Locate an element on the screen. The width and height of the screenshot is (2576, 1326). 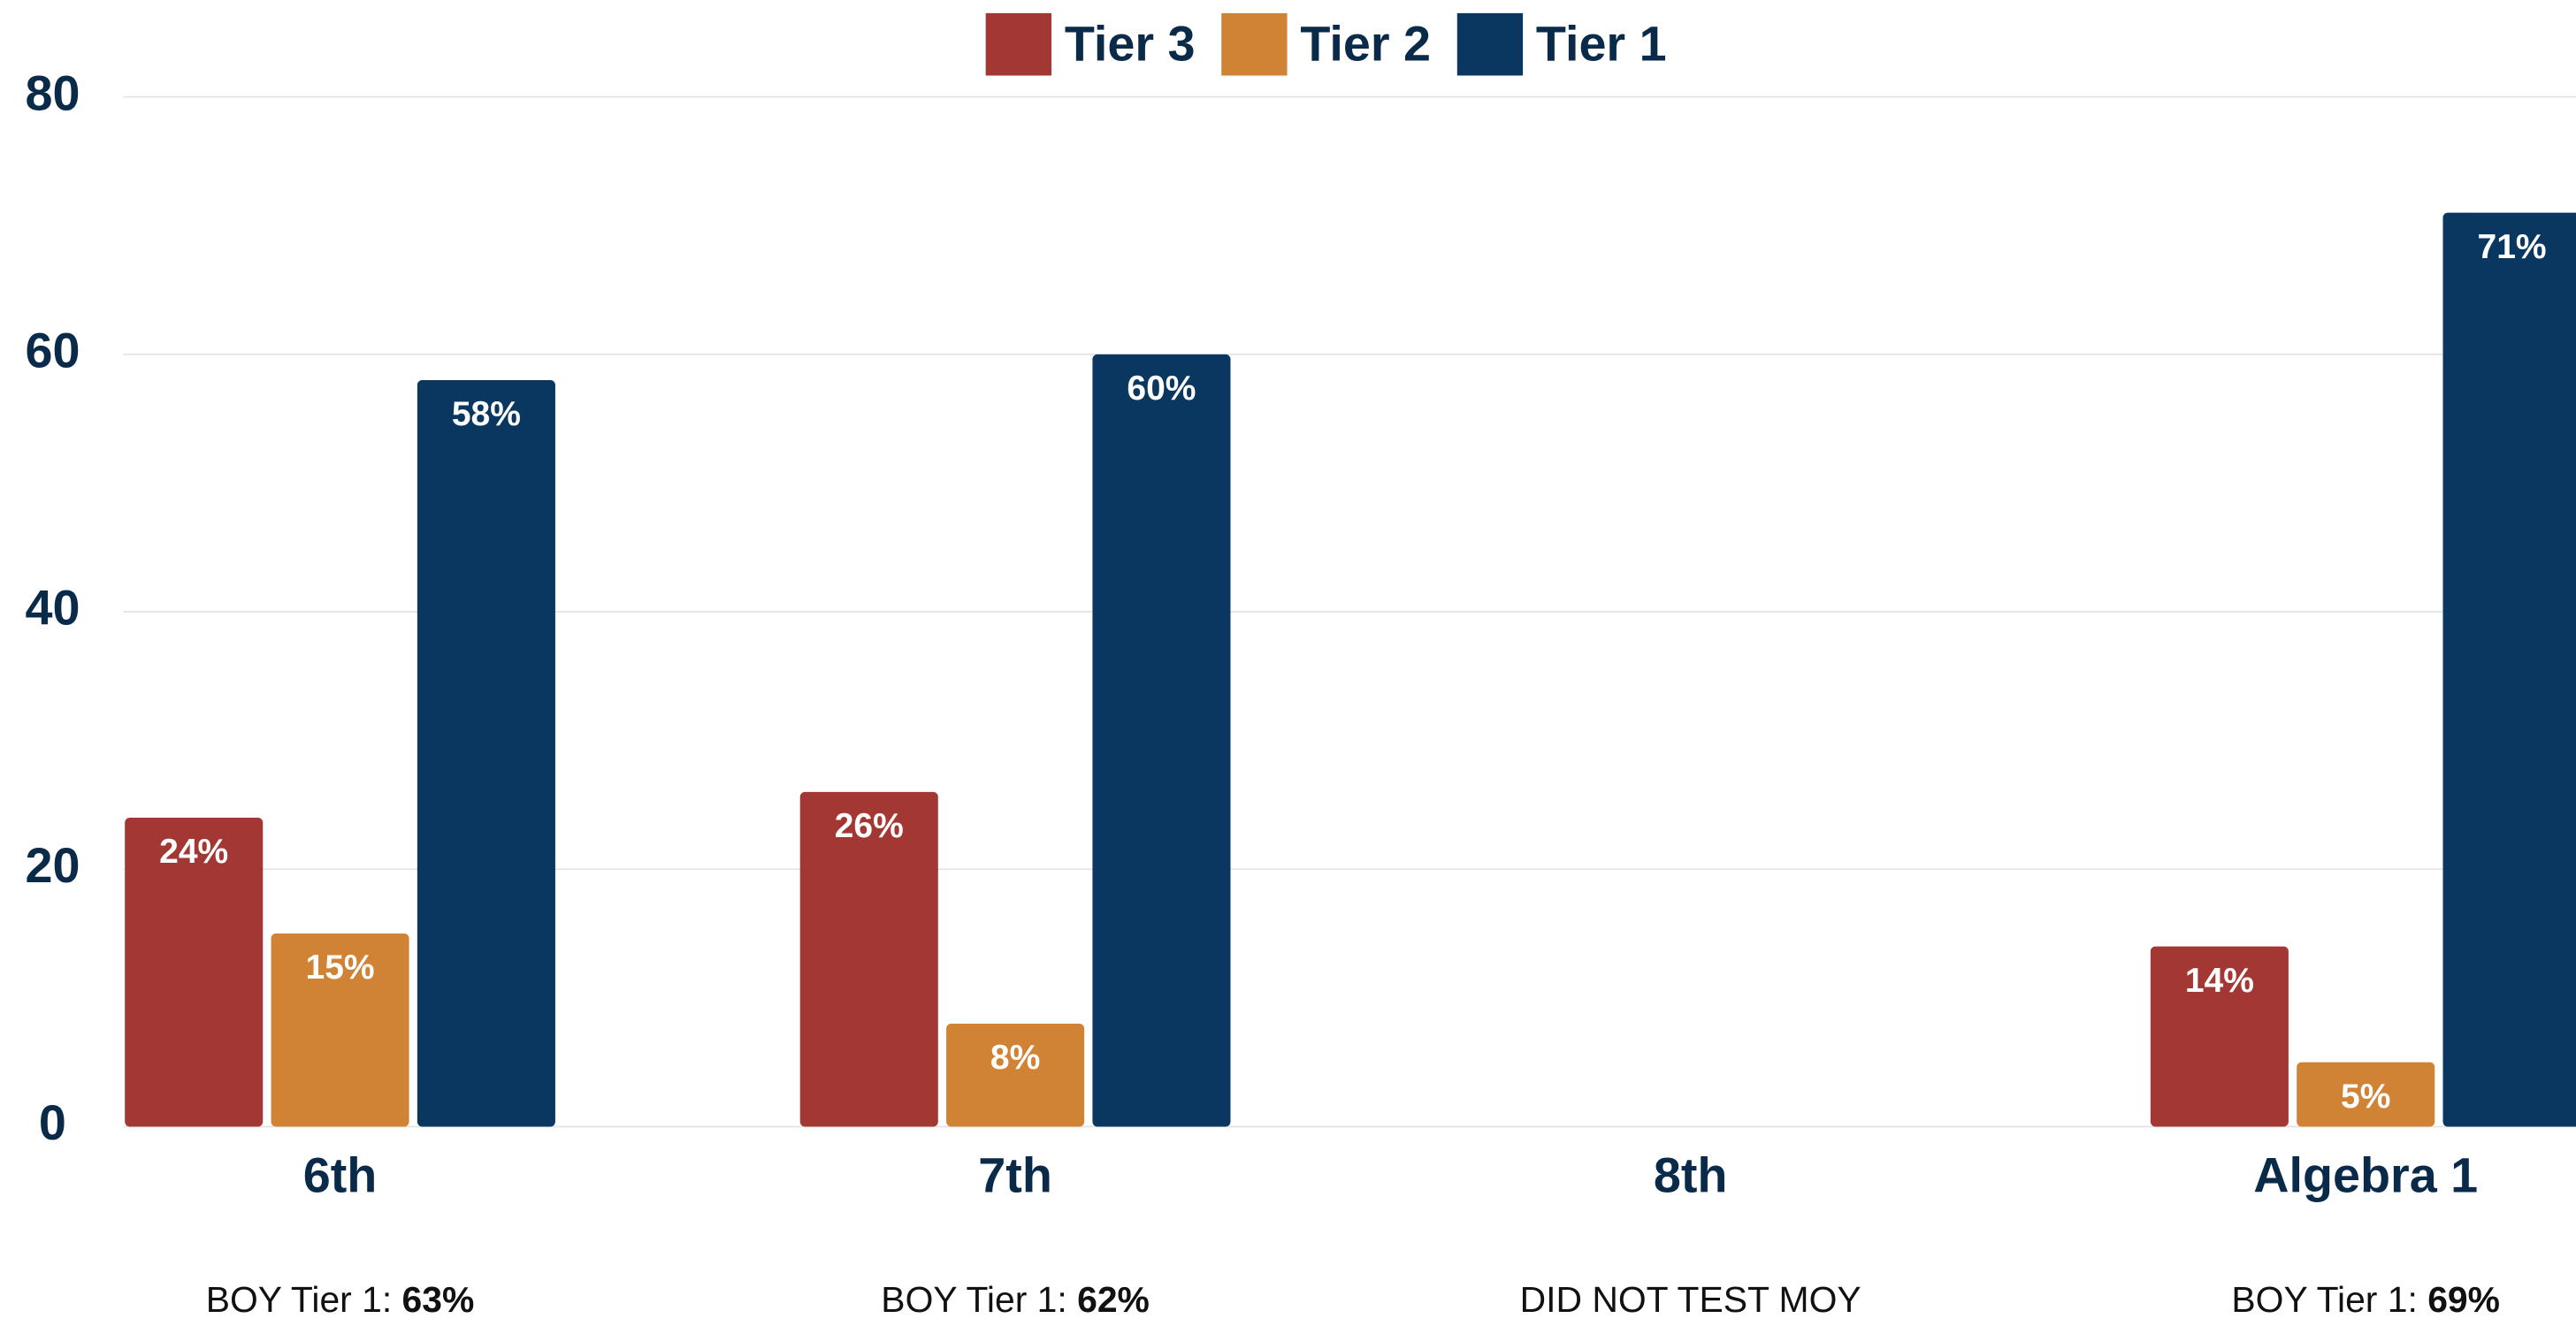
value-label: 26% is located at coordinates (870, 826).